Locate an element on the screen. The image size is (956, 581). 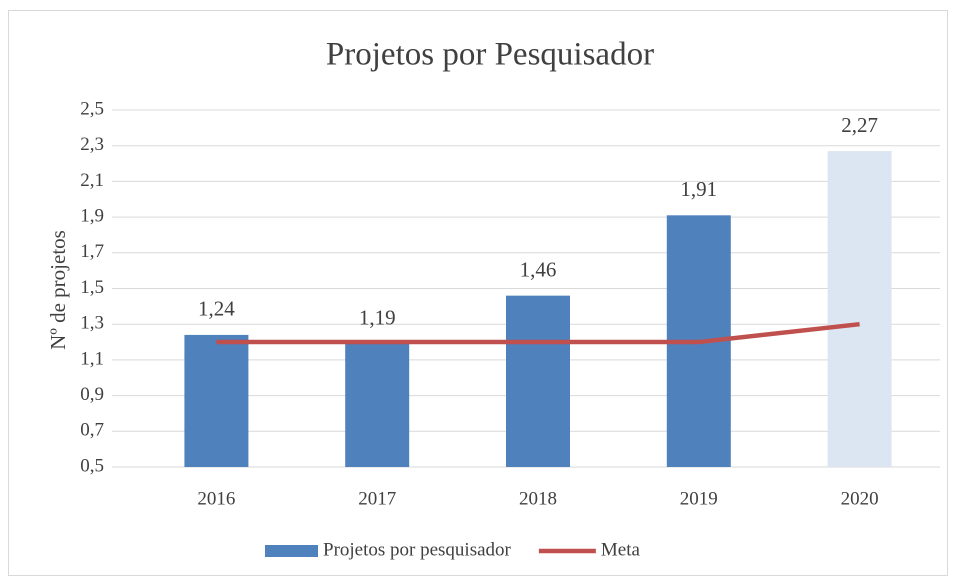
data-label: 2,27 is located at coordinates (859, 125).